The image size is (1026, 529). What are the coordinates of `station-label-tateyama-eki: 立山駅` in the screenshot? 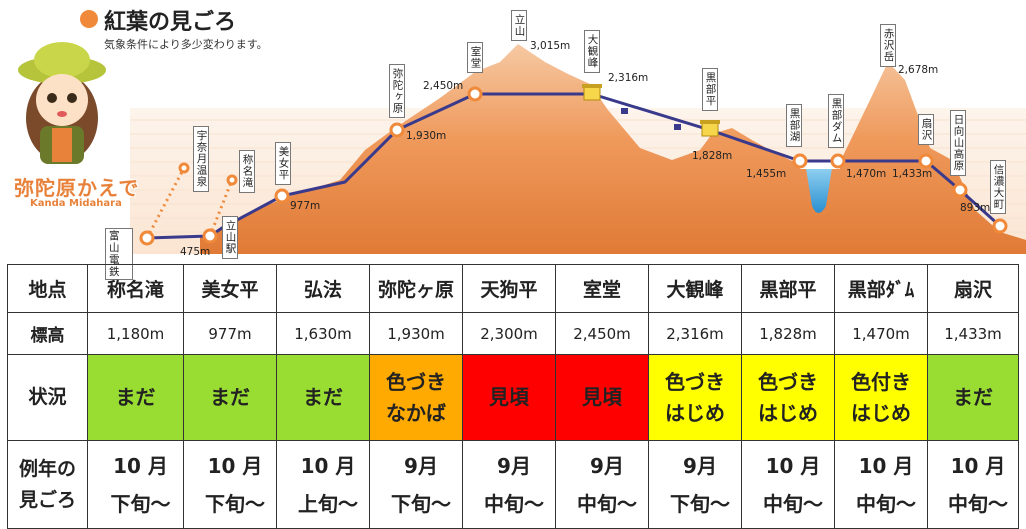 It's located at (230, 237).